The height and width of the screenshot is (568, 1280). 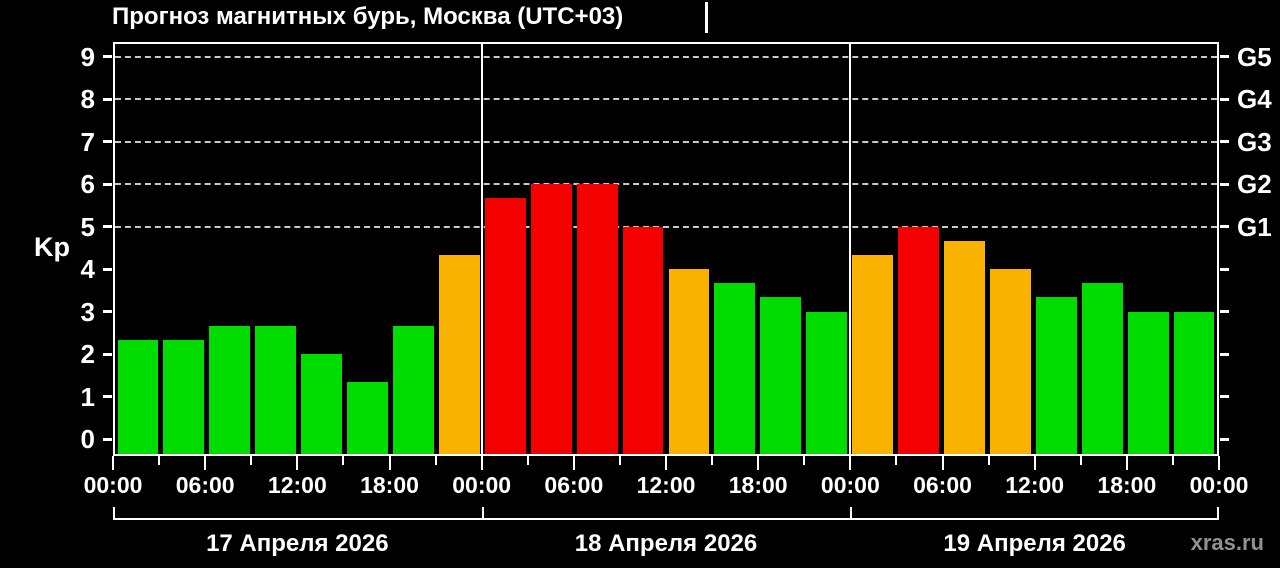 What do you see at coordinates (1034, 543) in the screenshot?
I see `date-label: 19 Апреля 2026` at bounding box center [1034, 543].